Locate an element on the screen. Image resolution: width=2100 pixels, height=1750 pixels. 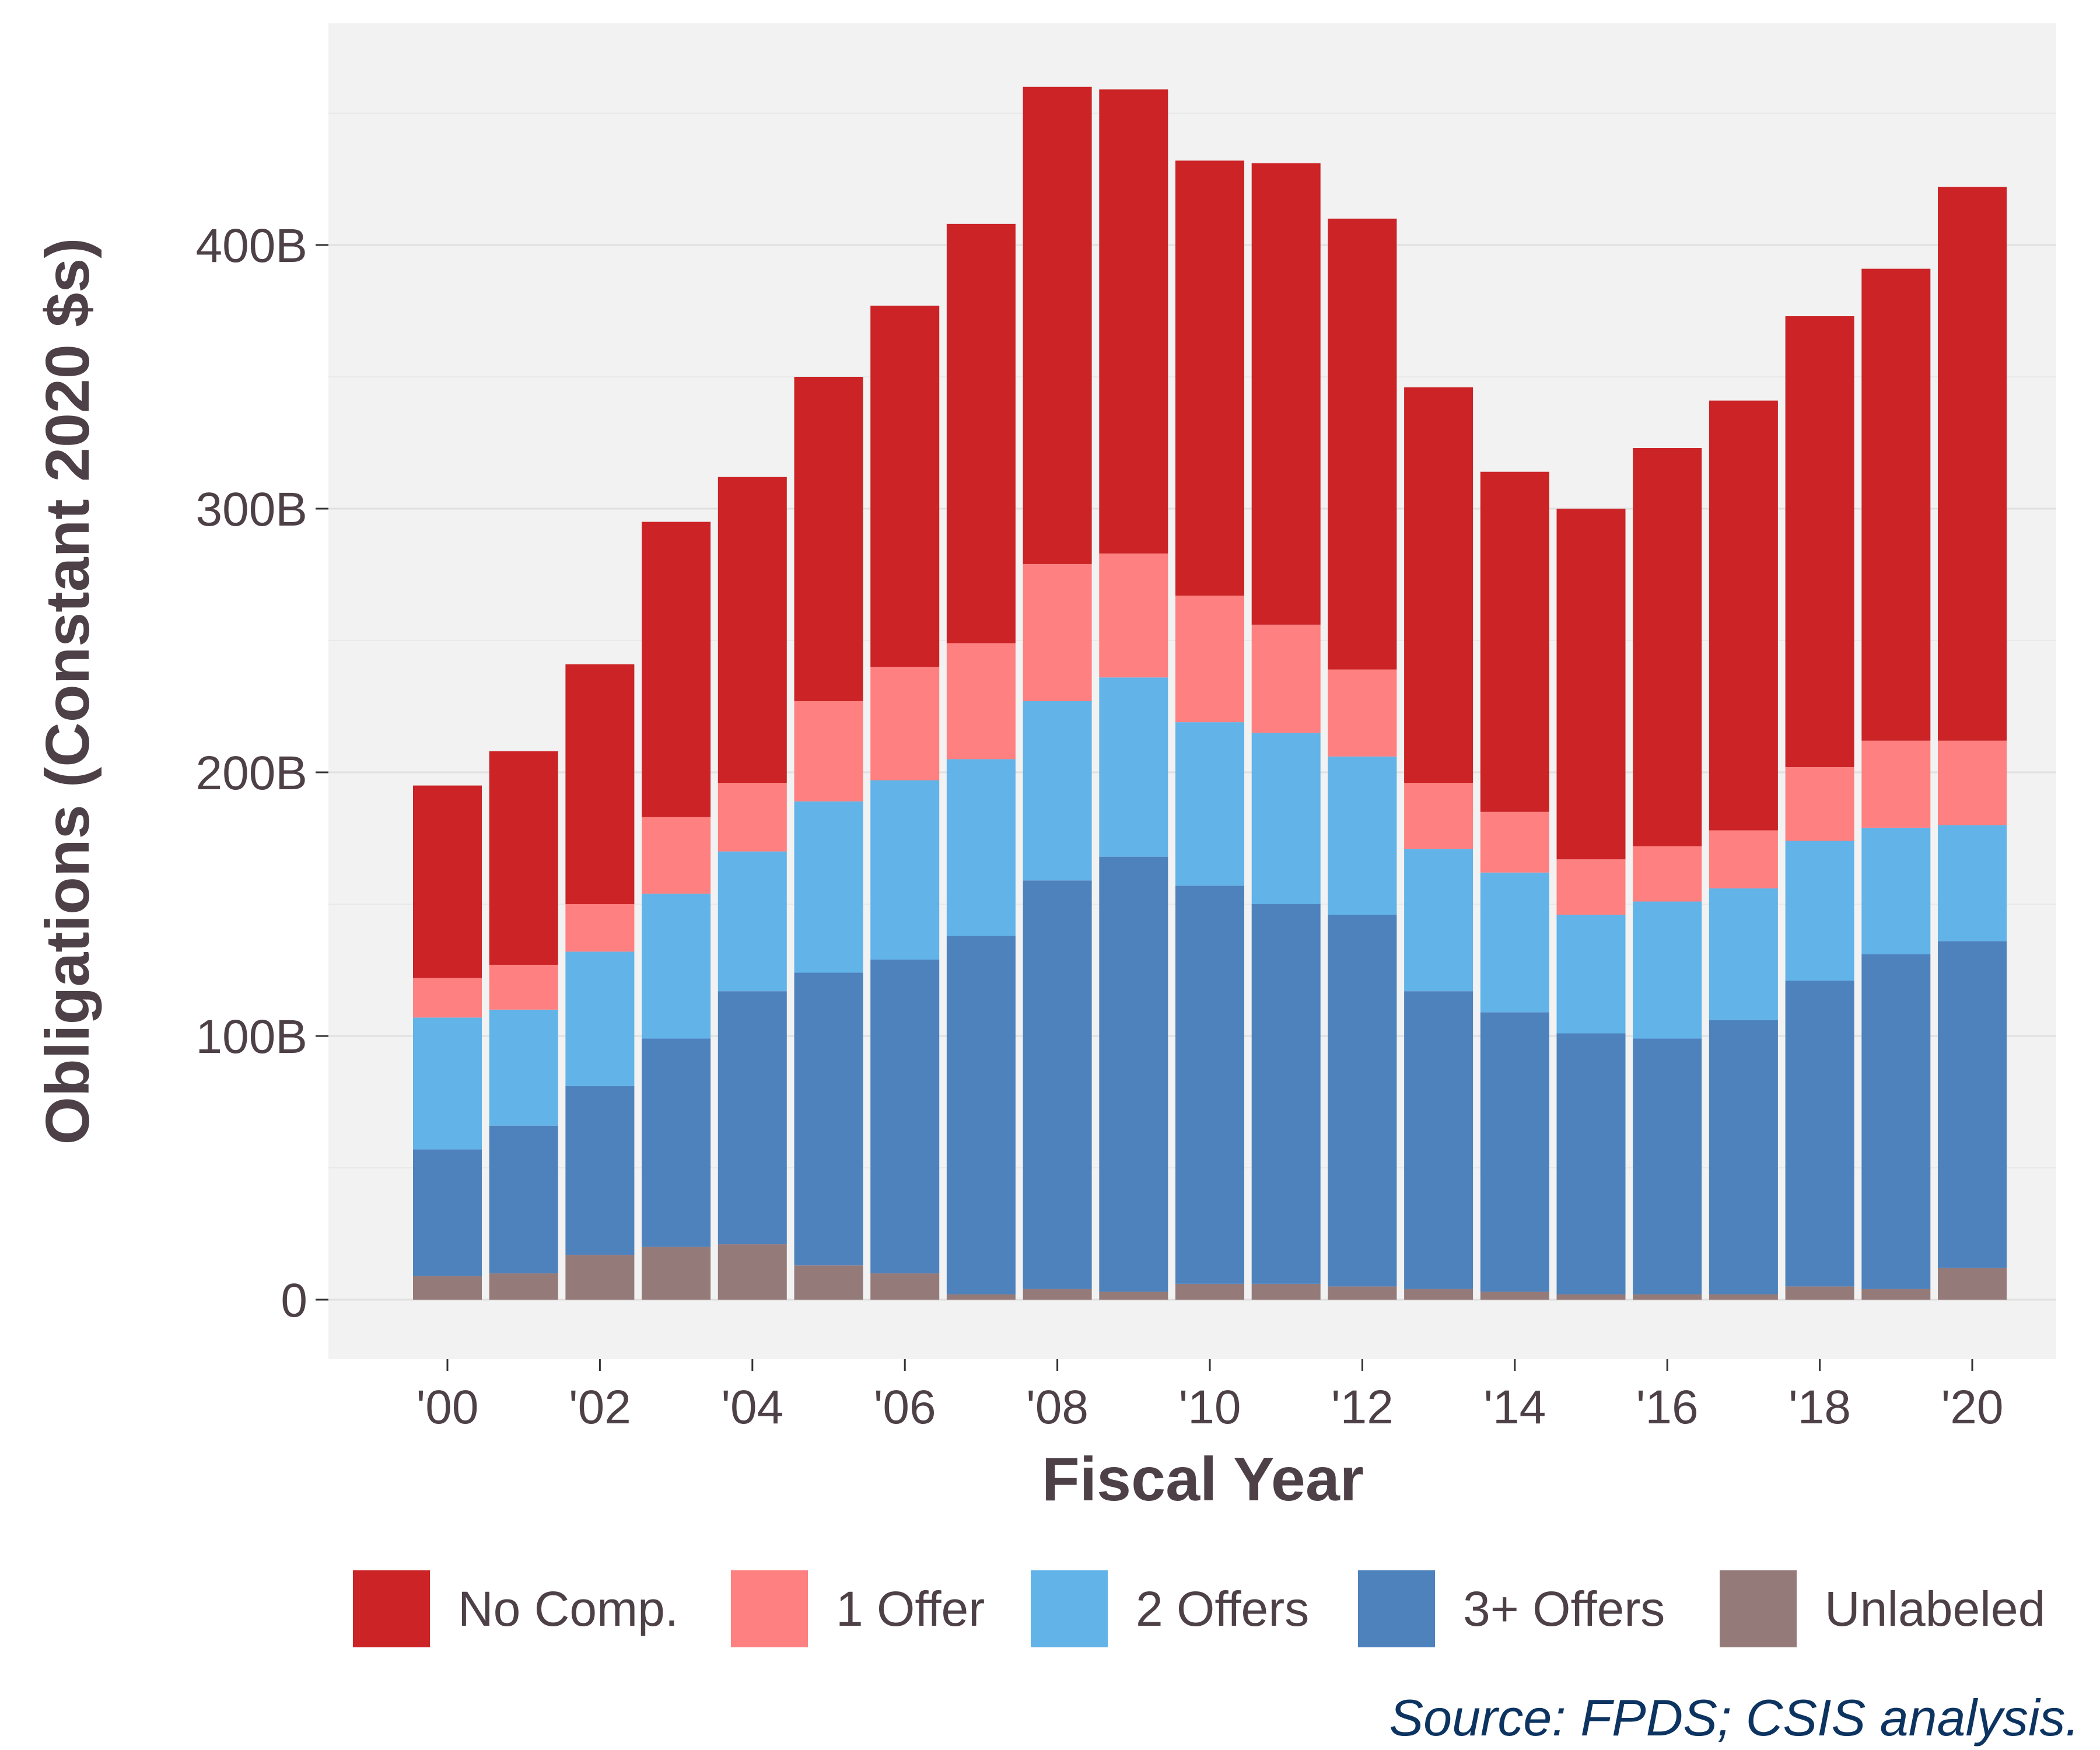
y-tick-label: 300B is located at coordinates (251, 509).